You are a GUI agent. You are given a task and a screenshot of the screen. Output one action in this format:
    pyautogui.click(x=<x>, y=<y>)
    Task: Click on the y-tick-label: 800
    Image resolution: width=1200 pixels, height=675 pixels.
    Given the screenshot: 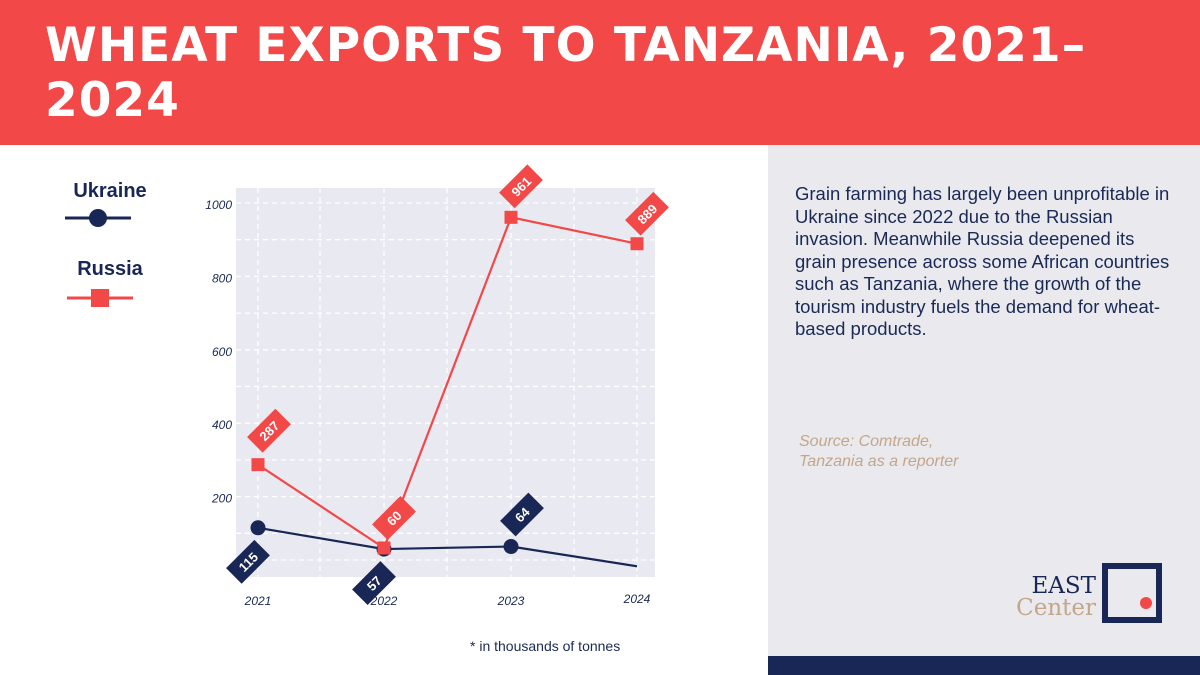 What is the action you would take?
    pyautogui.click(x=222, y=278)
    